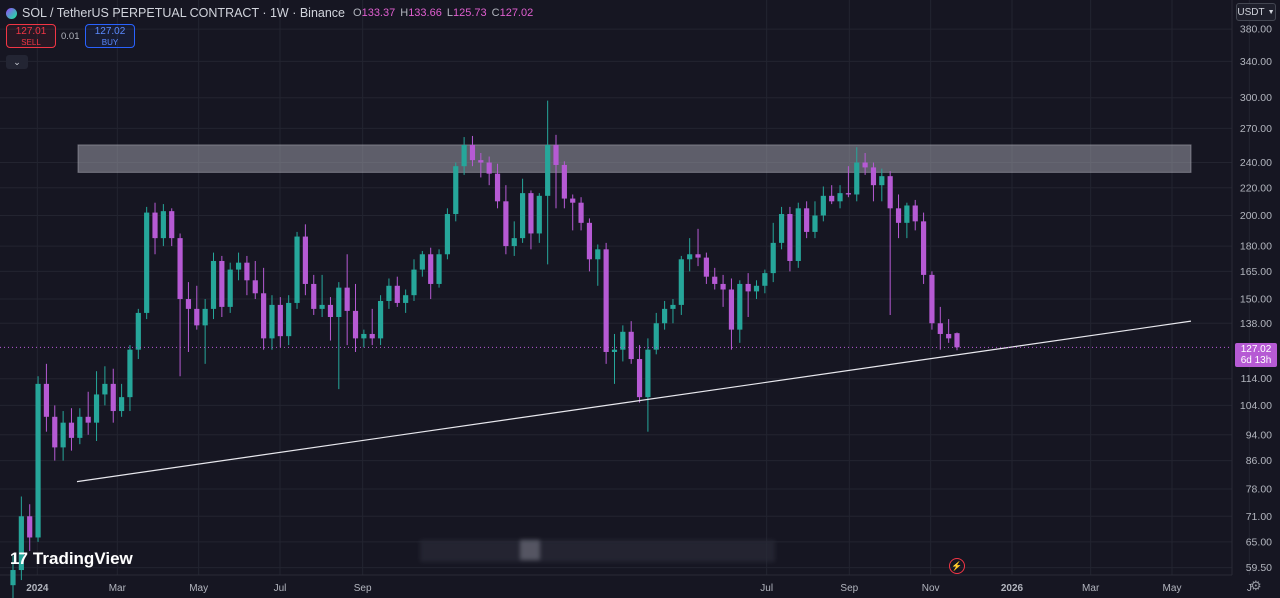 This screenshot has width=1280, height=598. I want to click on low-value: 125.73, so click(469, 13).